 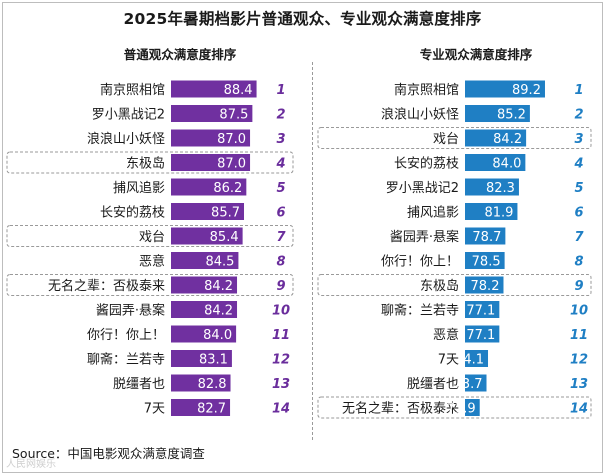 What do you see at coordinates (578, 115) in the screenshot?
I see `right-rank-label: 2` at bounding box center [578, 115].